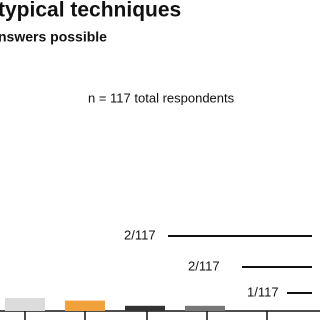  I want to click on note: n = 117 total respondents, so click(161, 97).